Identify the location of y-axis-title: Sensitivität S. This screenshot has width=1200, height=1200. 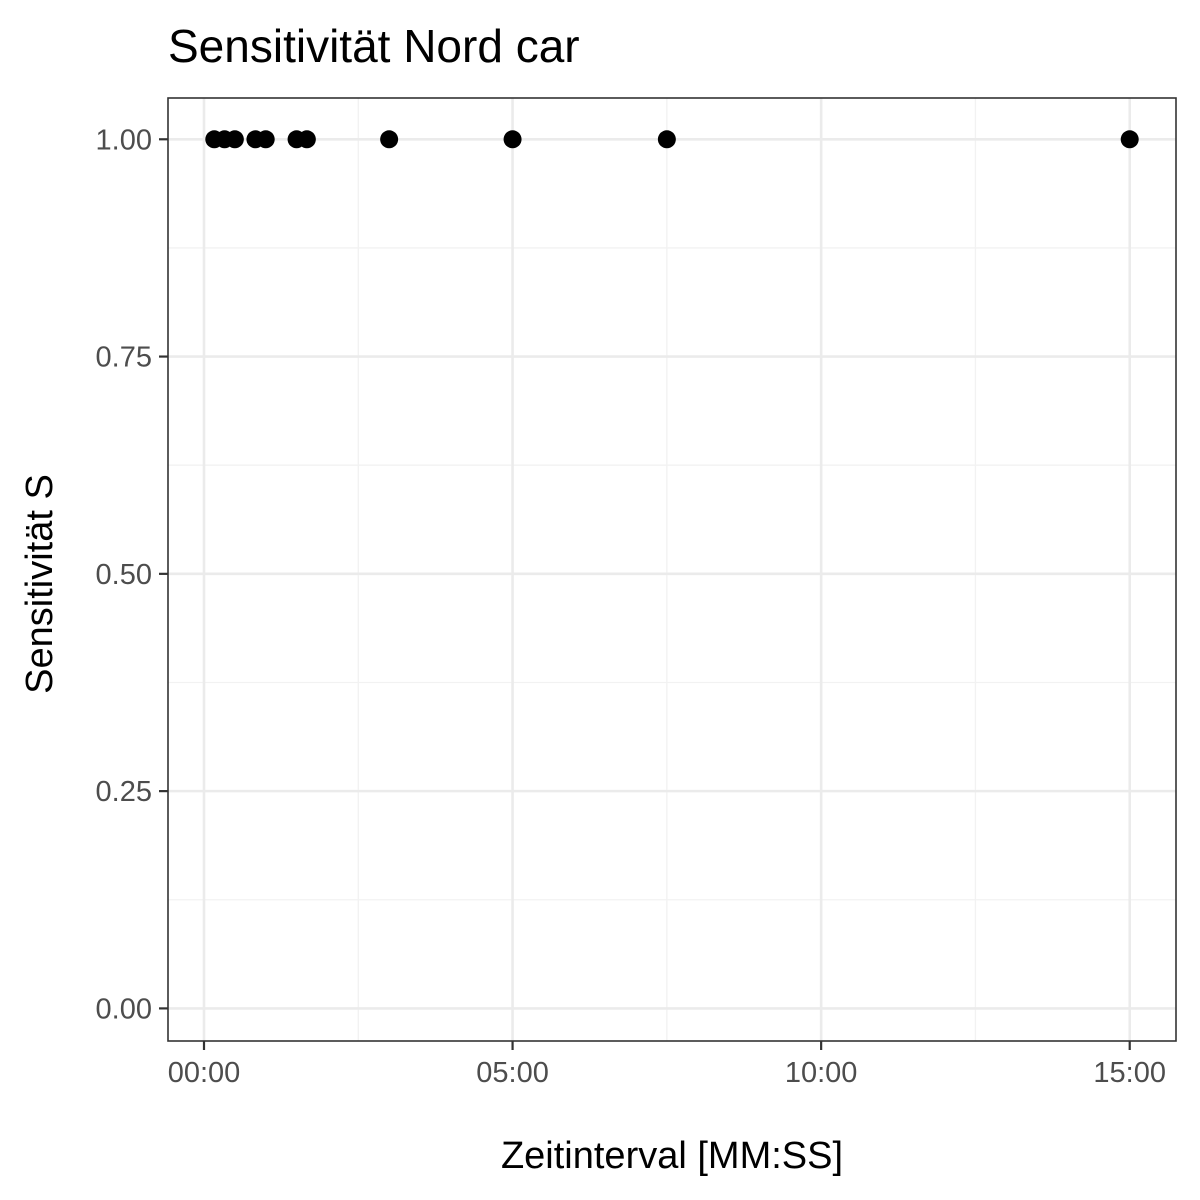
(40, 584).